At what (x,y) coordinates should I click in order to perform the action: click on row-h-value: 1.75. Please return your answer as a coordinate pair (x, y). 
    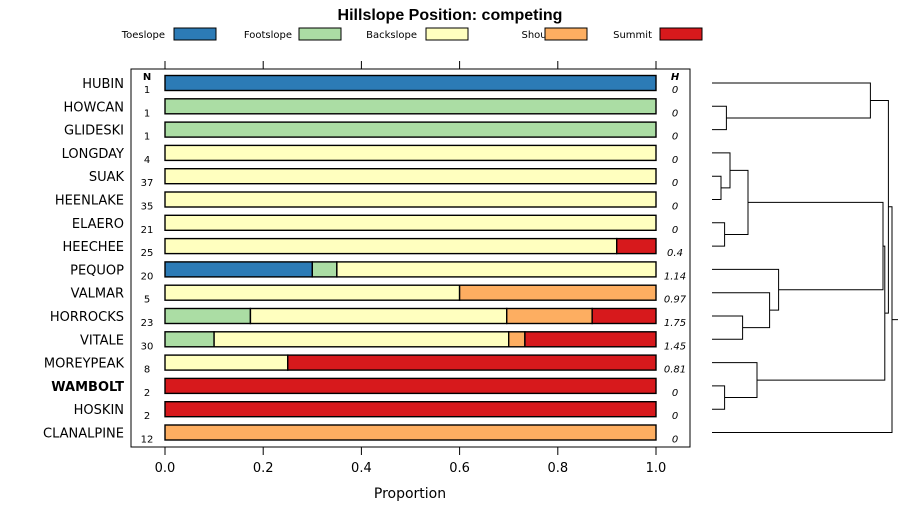
    Looking at the image, I should click on (675, 323).